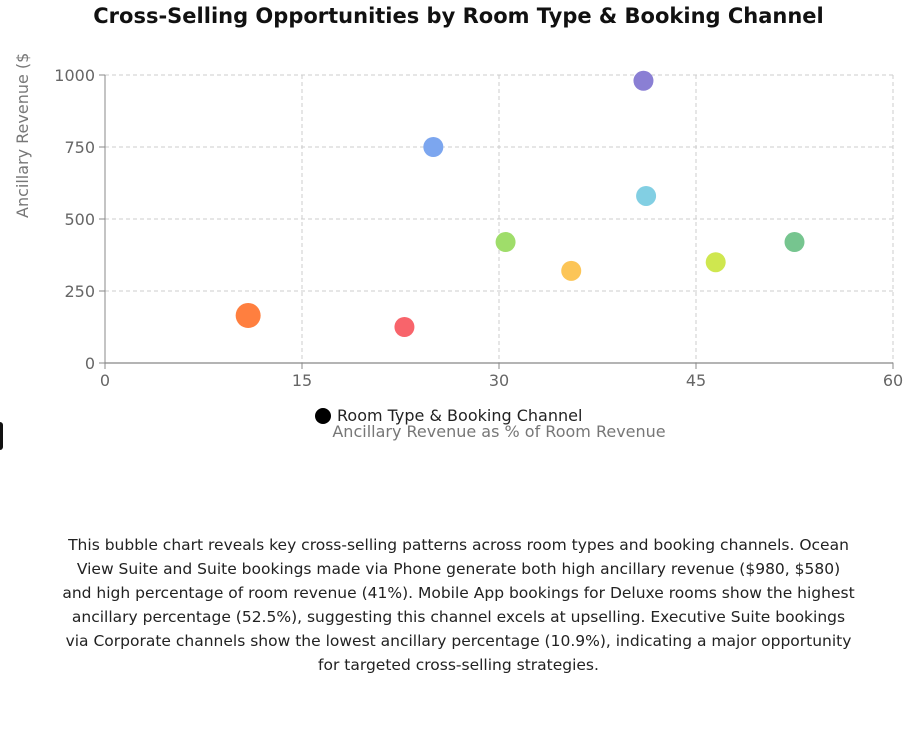  Describe the element at coordinates (90, 363) in the screenshot. I see `y-tick-label: 0` at that location.